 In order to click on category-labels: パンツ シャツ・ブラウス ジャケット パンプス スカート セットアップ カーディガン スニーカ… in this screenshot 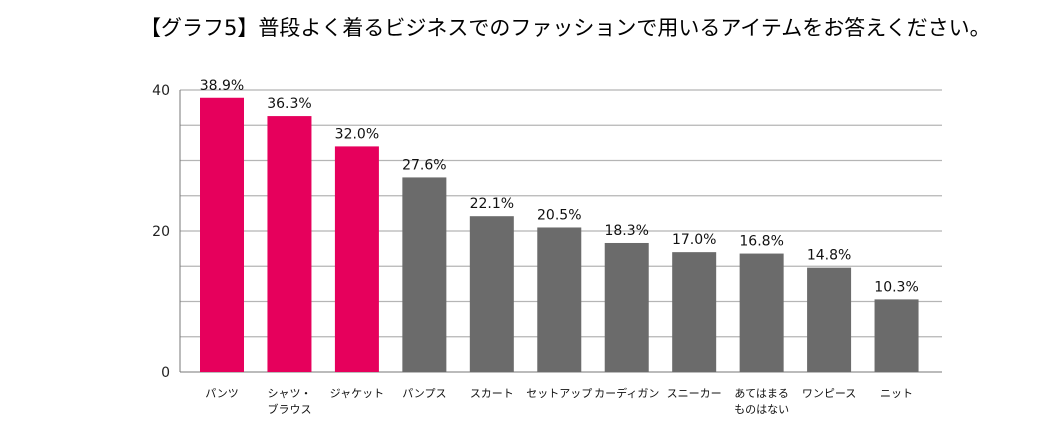, I will do `click(559, 401)`.